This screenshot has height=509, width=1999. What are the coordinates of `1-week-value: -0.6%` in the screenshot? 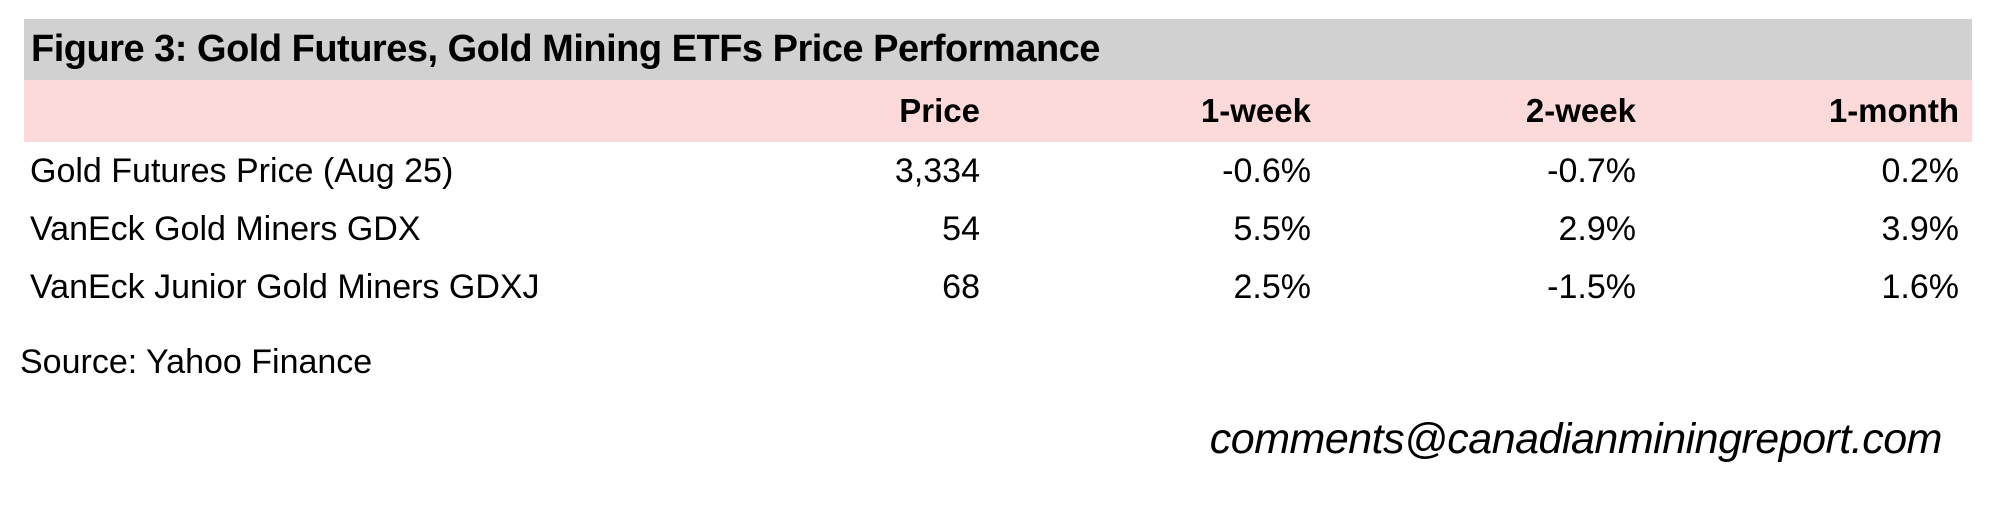 It's located at (1266, 170).